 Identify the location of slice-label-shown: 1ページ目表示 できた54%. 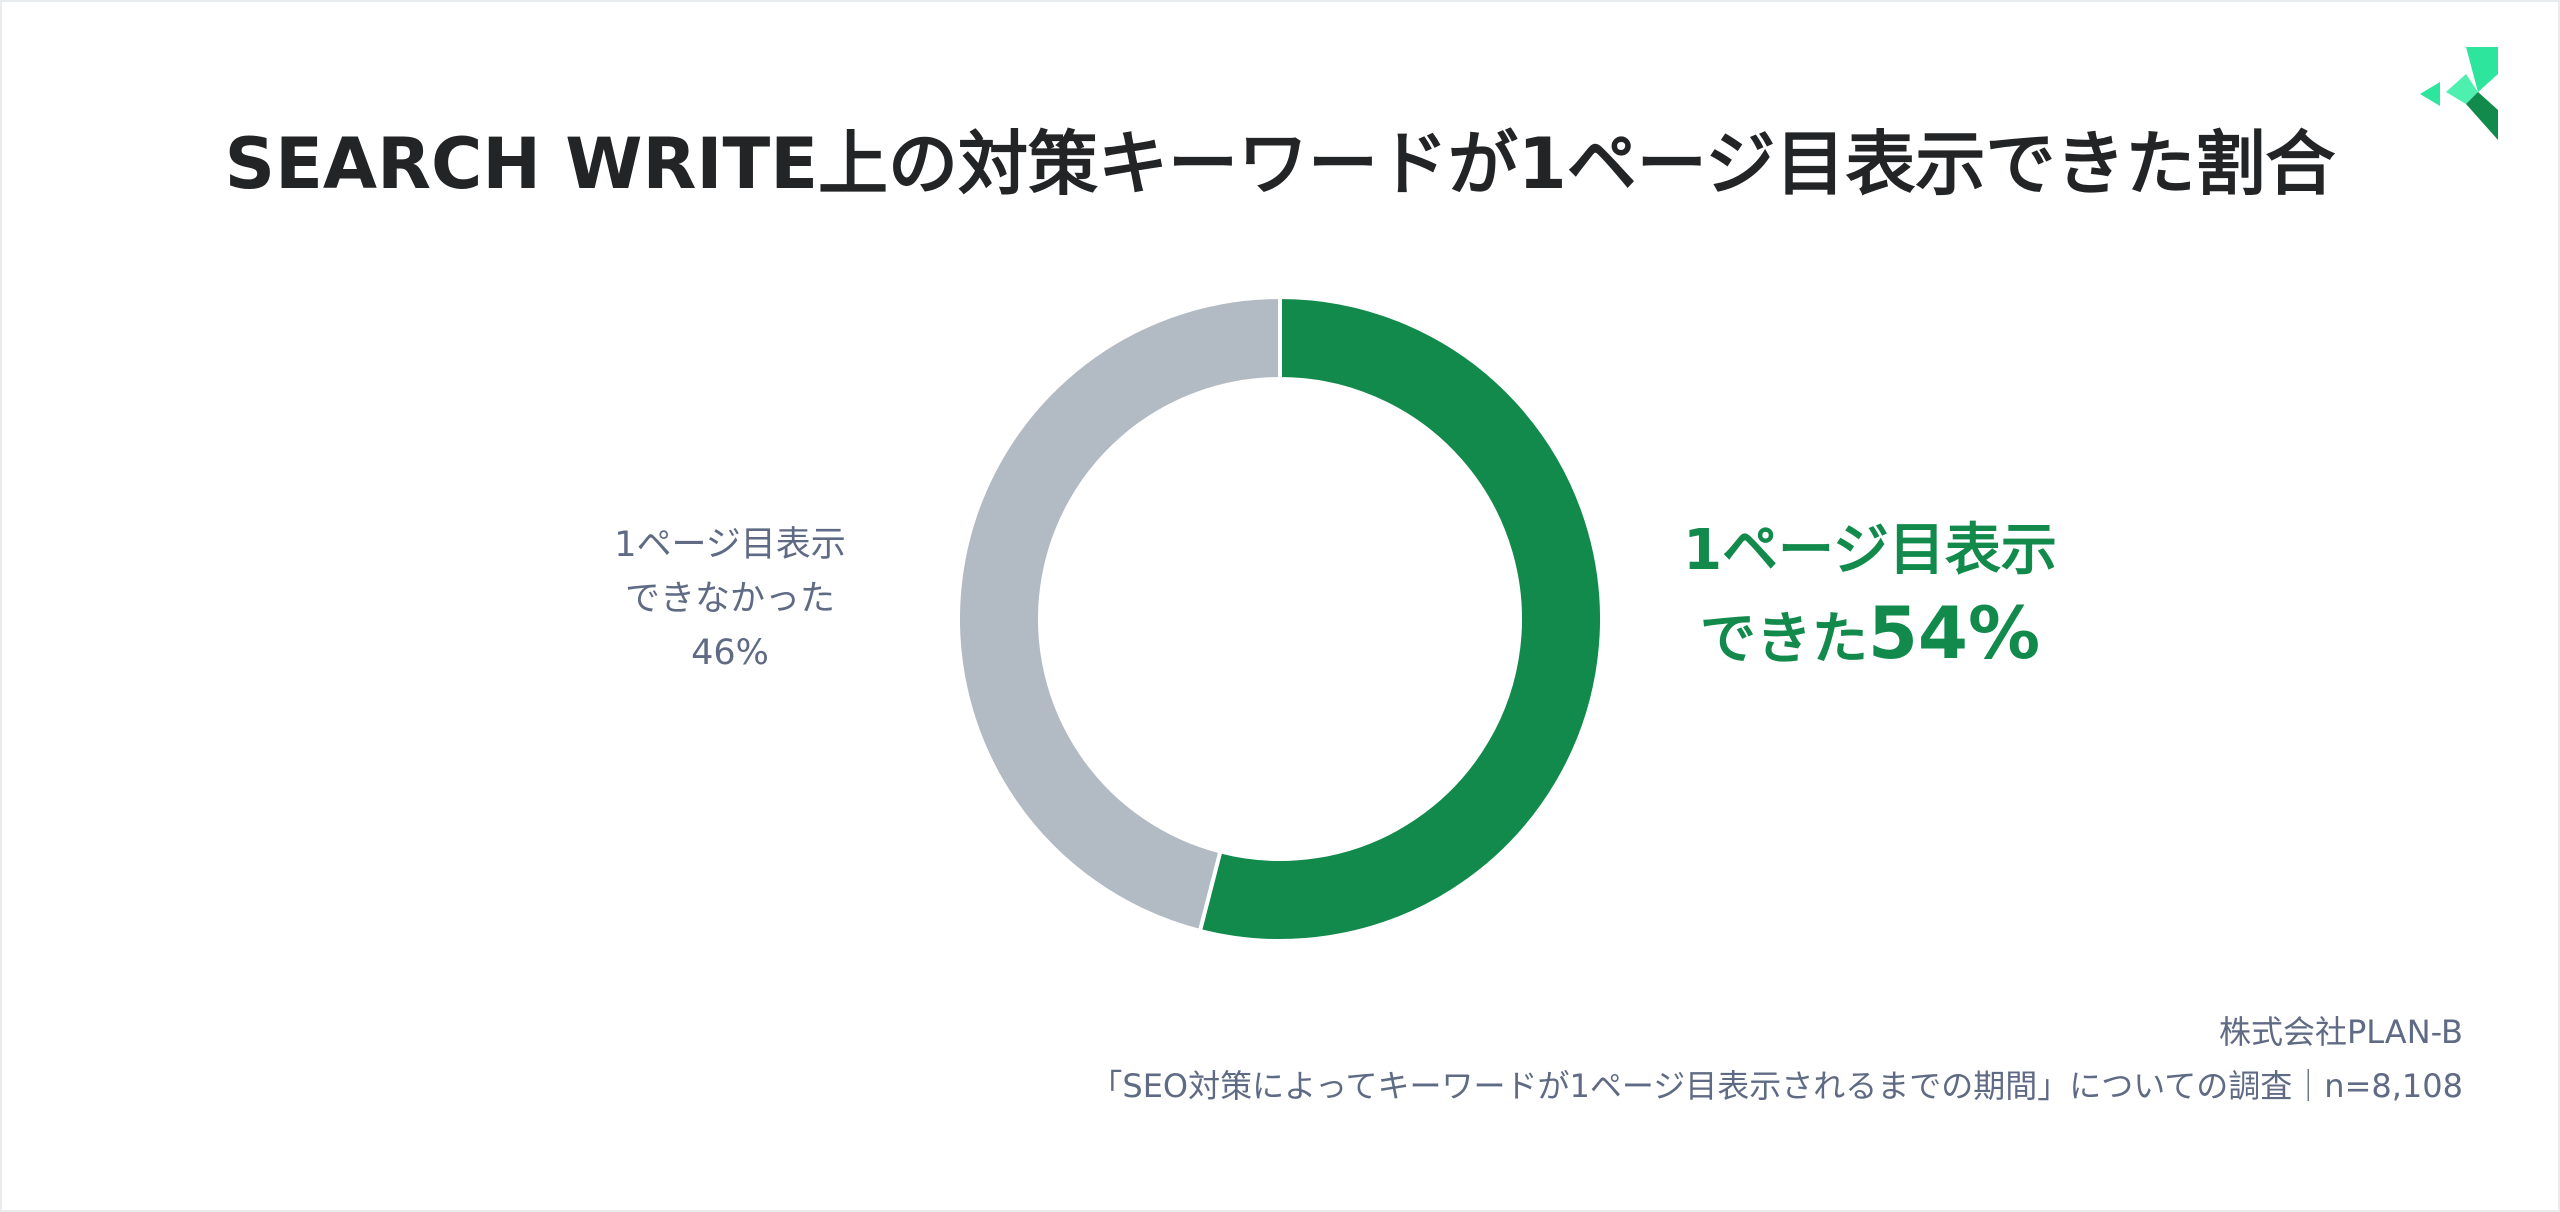
(1870, 595).